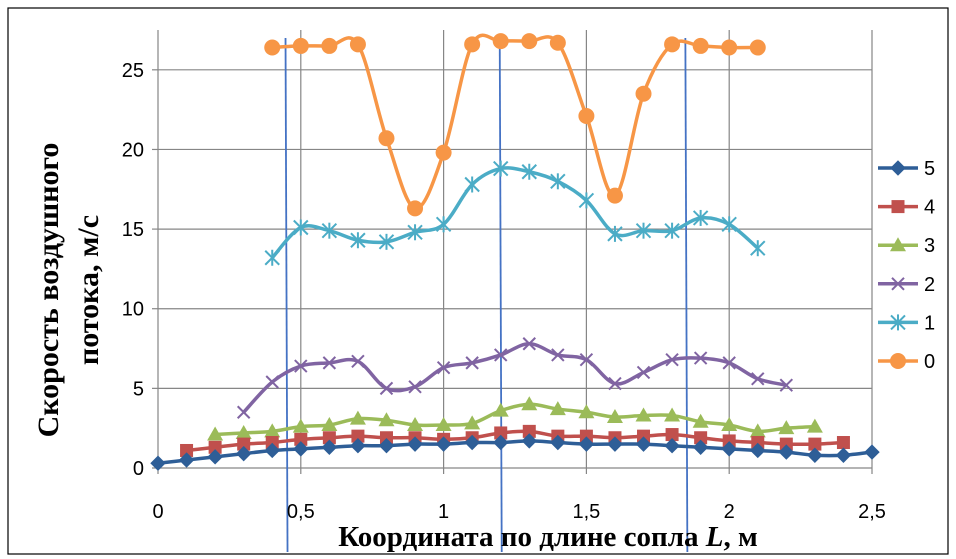  What do you see at coordinates (68, 290) in the screenshot?
I see `y-axis-title: Скорость воздушного потока, м/с` at bounding box center [68, 290].